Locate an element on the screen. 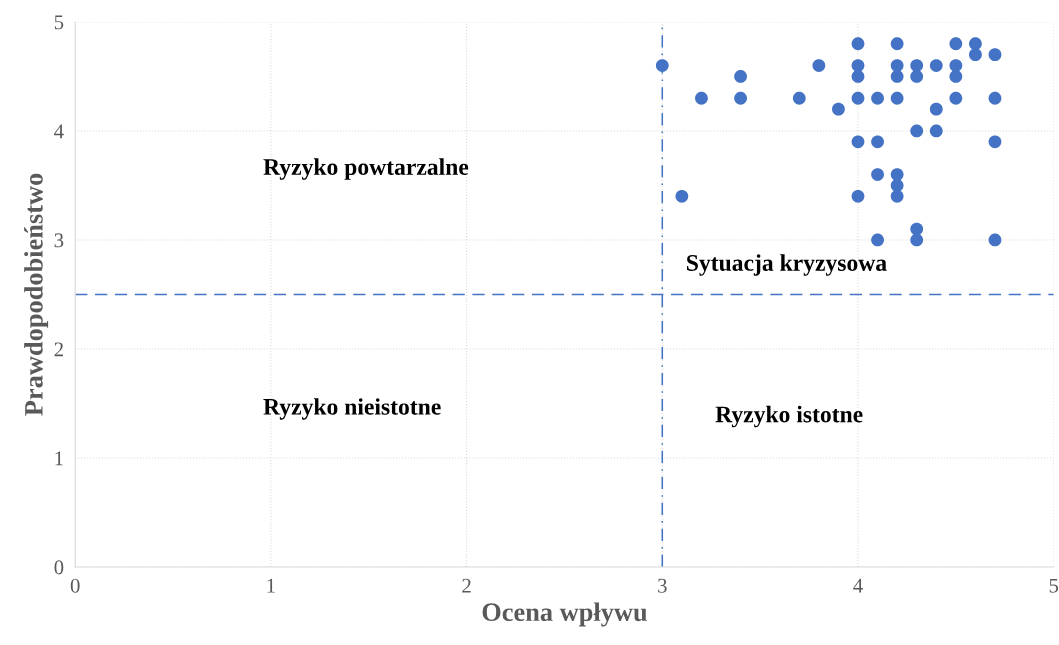 This screenshot has width=1059, height=645. annotation: Ryzyko nieistotne is located at coordinates (352, 409).